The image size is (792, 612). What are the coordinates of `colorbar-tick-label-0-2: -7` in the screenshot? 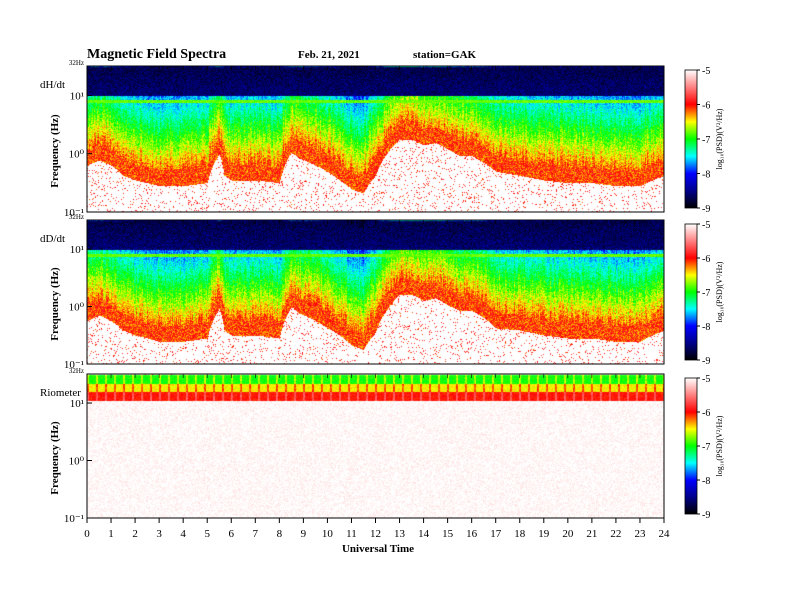 It's located at (706, 140).